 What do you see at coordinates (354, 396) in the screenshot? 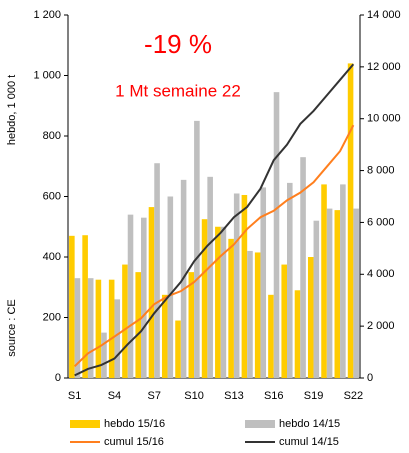
I see `x-tick-label: S22` at bounding box center [354, 396].